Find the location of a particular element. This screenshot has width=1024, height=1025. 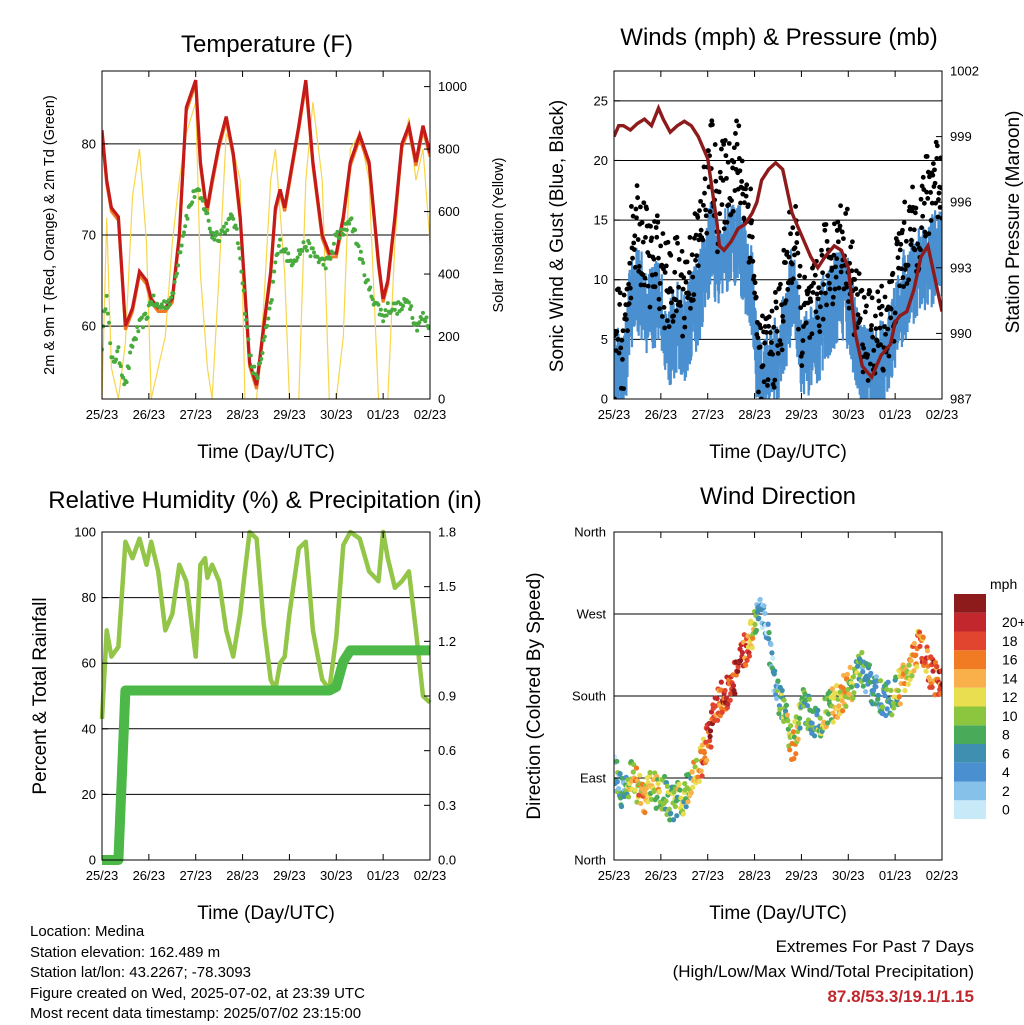

wind-direction-y-label: Direction (Colored By Speed) is located at coordinates (534, 695).